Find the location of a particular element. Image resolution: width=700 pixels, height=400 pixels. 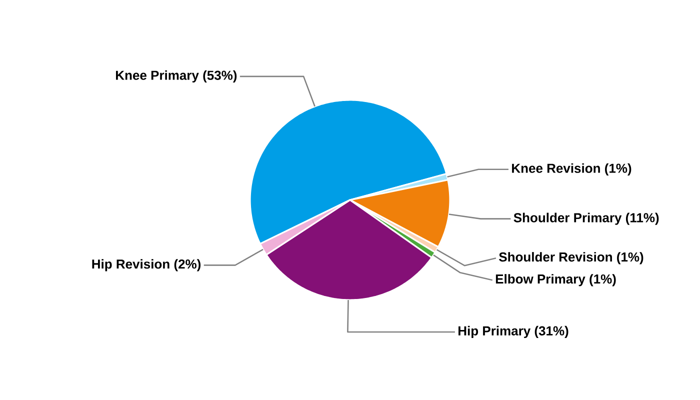

slice-label: Hip Primary (31%) is located at coordinates (513, 332).